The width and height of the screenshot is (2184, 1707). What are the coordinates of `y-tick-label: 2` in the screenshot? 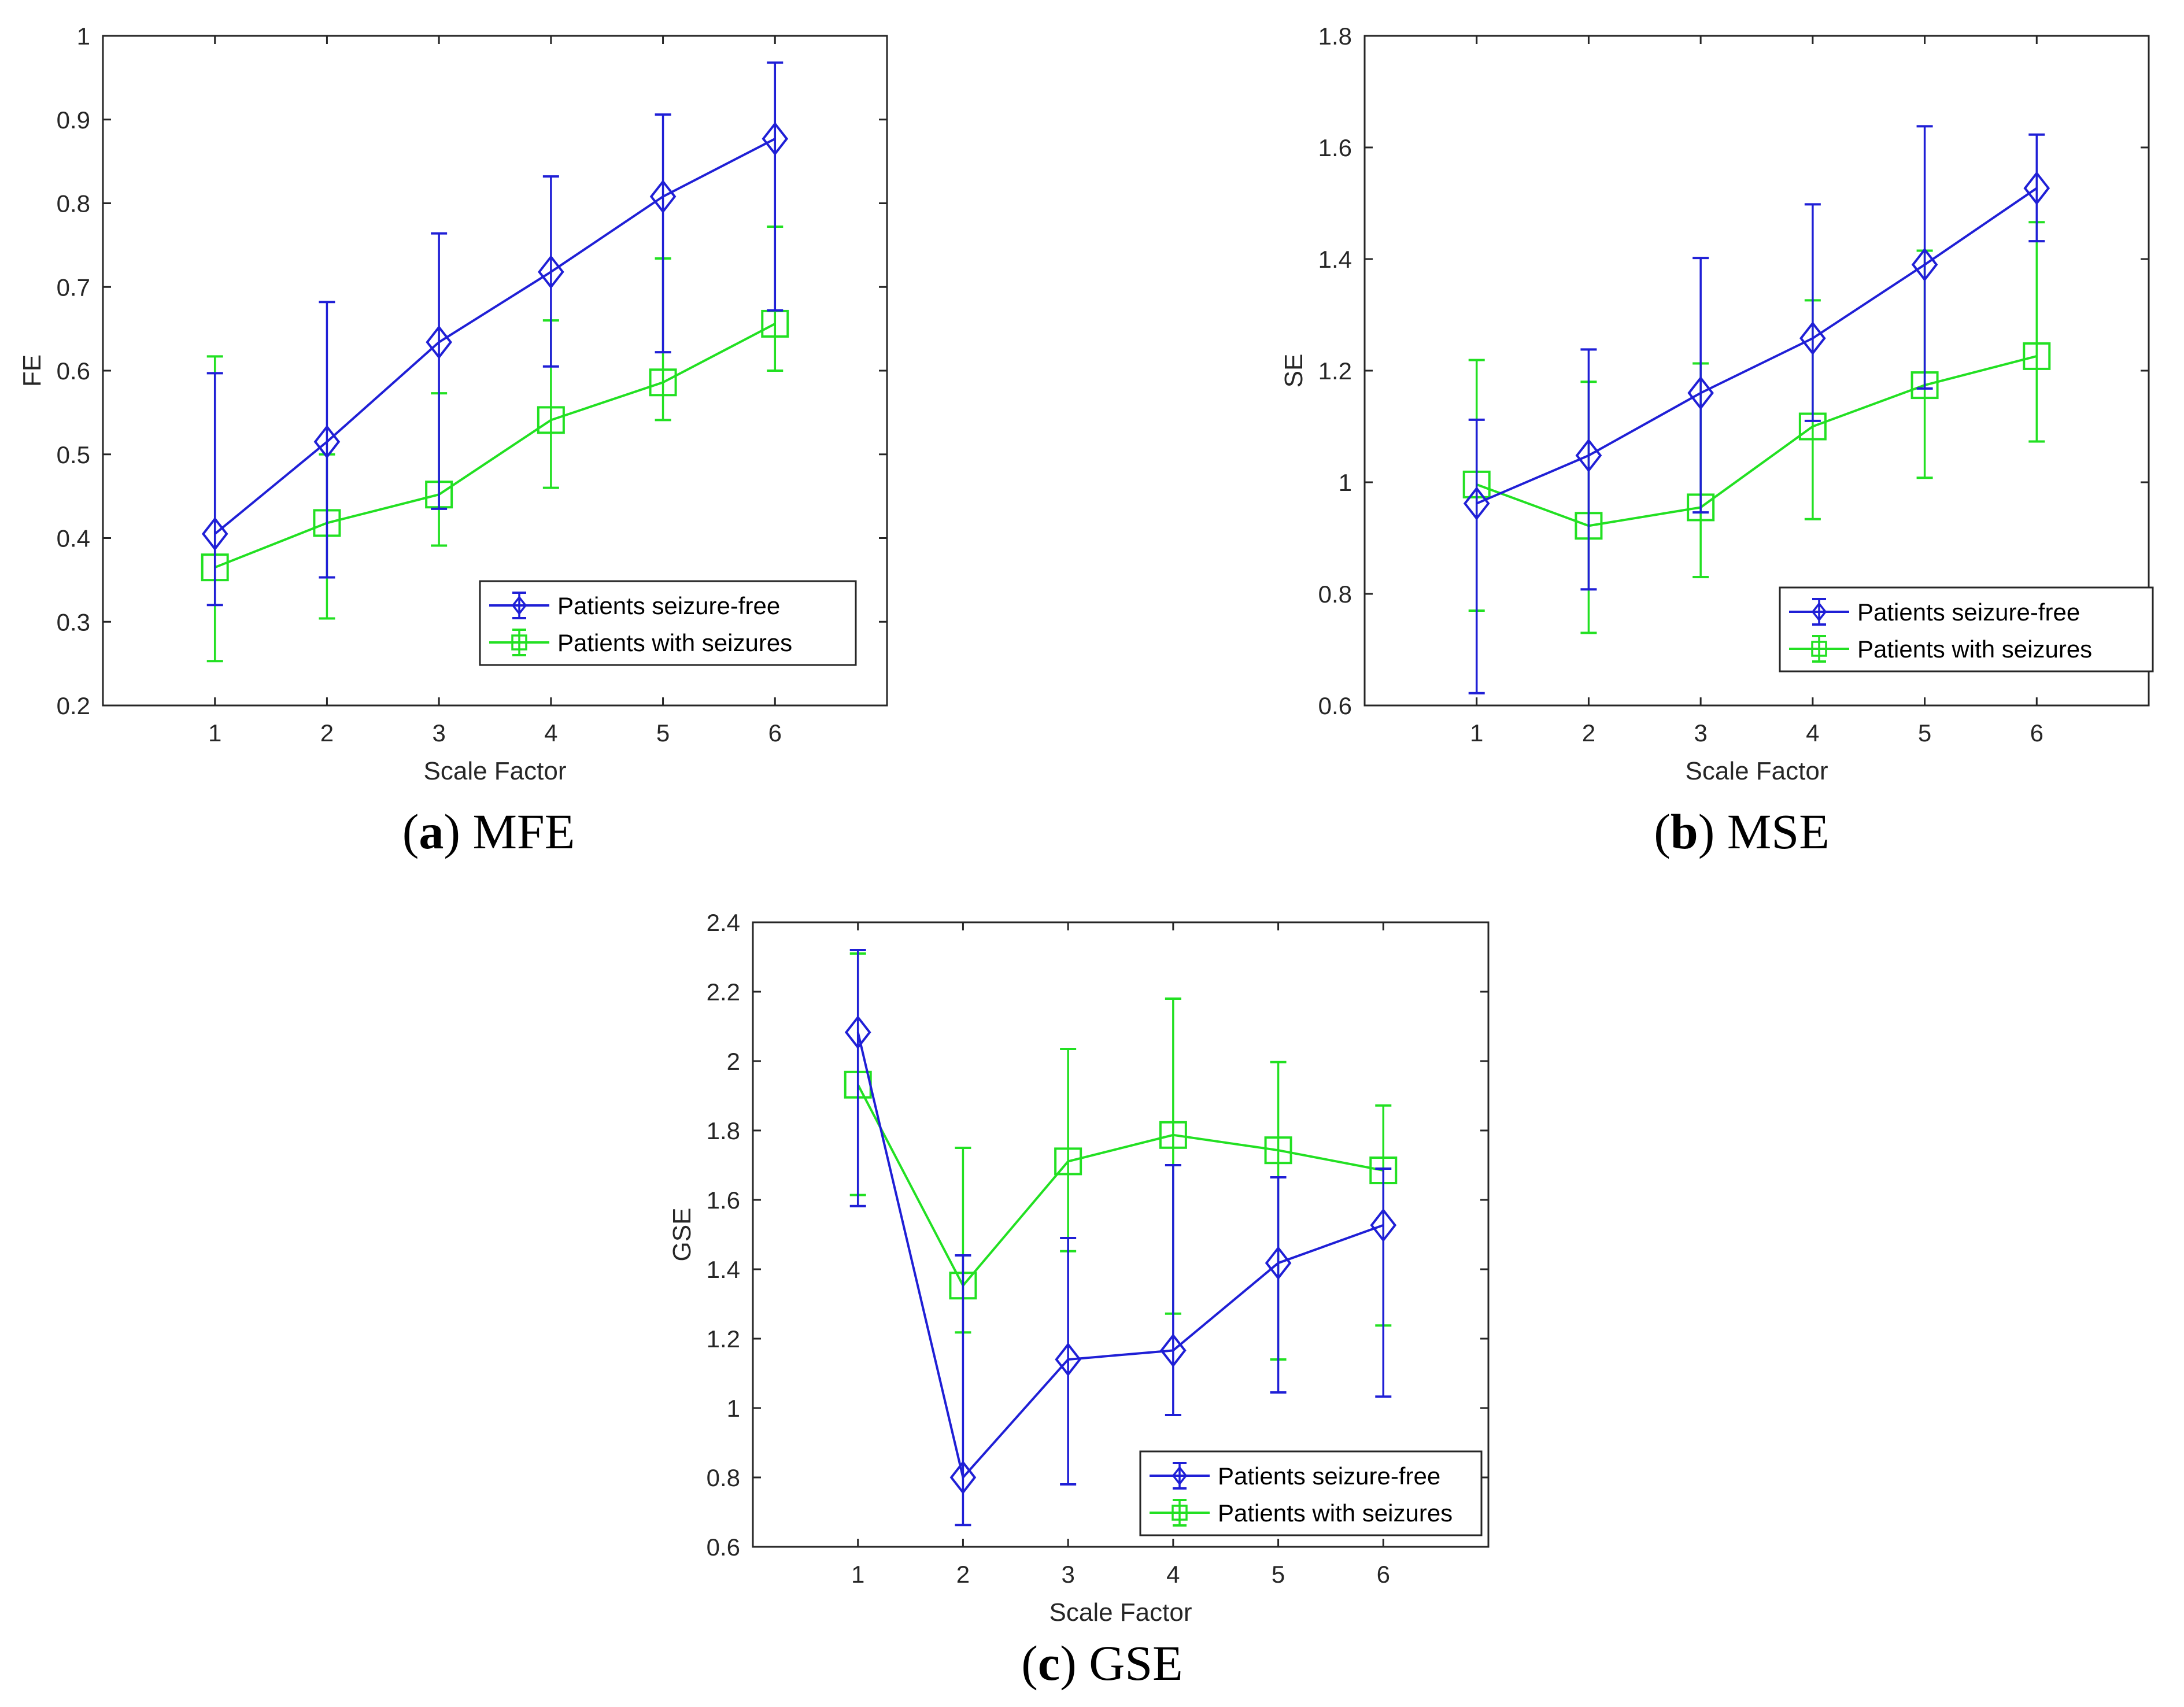 It's located at (733, 1061).